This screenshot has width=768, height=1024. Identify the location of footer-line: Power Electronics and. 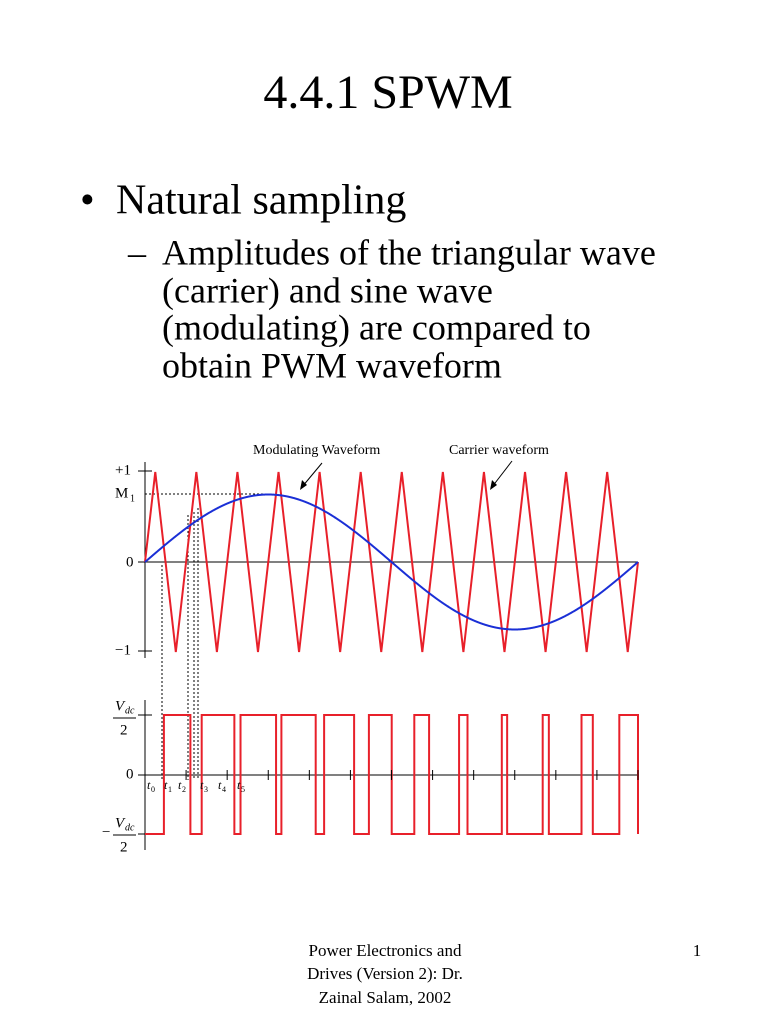
(385, 950).